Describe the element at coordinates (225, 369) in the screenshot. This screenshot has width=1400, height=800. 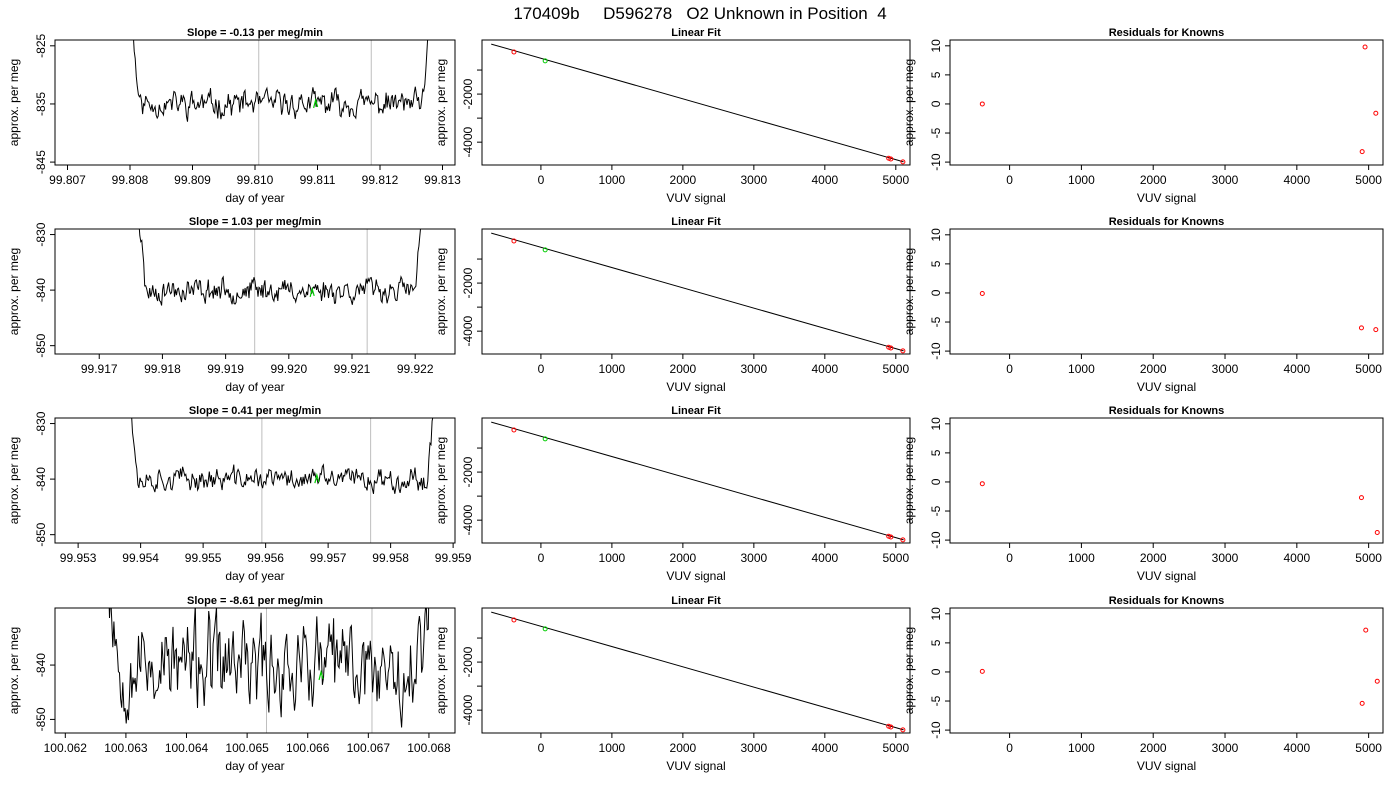
I see `x-tick-label: 99.919` at that location.